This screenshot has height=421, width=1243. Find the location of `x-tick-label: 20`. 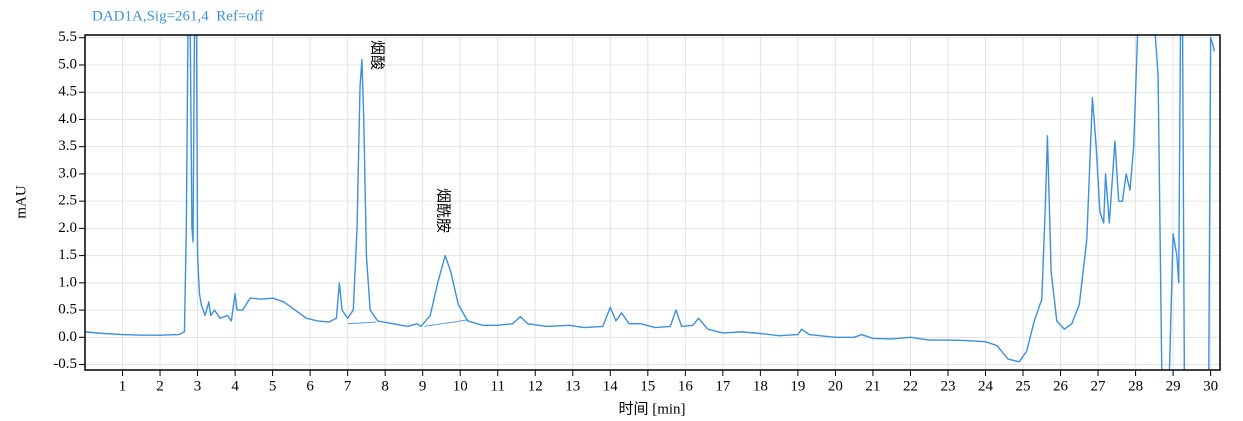

x-tick-label: 20 is located at coordinates (835, 386).